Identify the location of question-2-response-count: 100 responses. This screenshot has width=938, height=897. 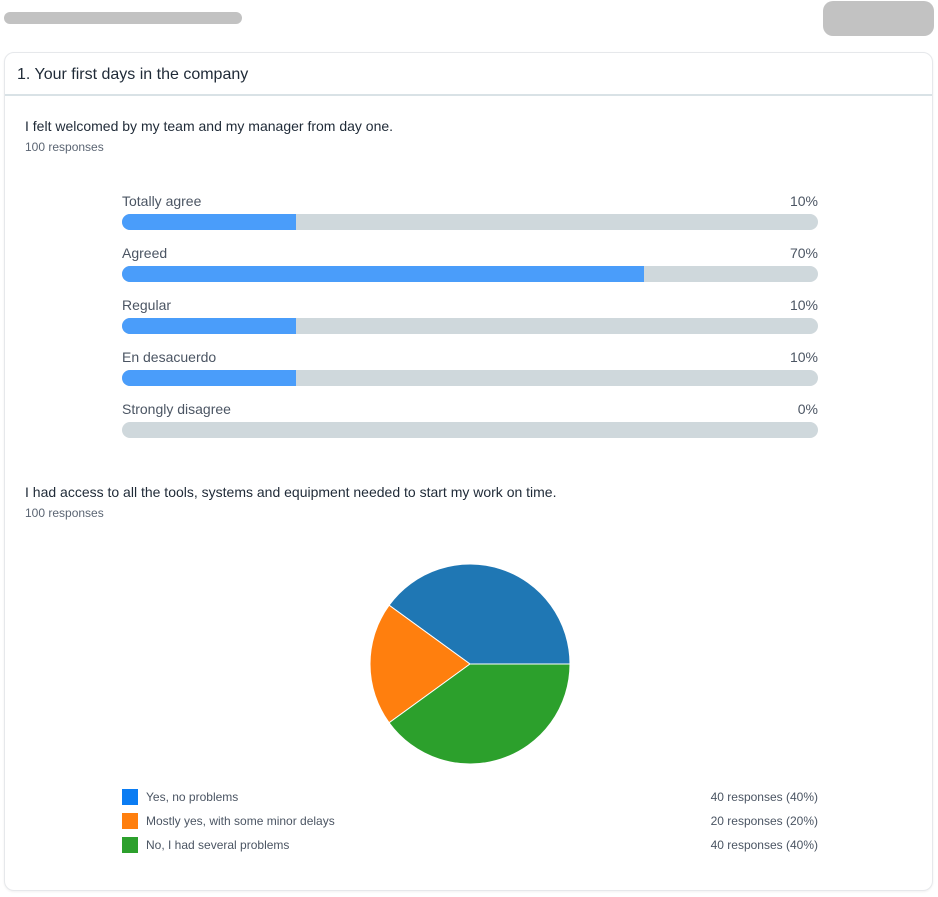
(64, 513).